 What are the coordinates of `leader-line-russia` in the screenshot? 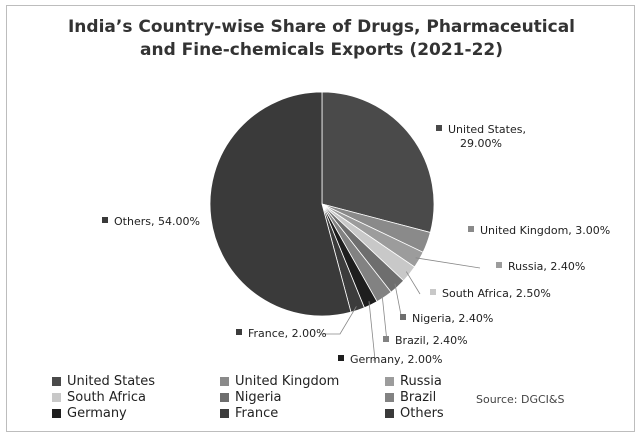 It's located at (448, 263).